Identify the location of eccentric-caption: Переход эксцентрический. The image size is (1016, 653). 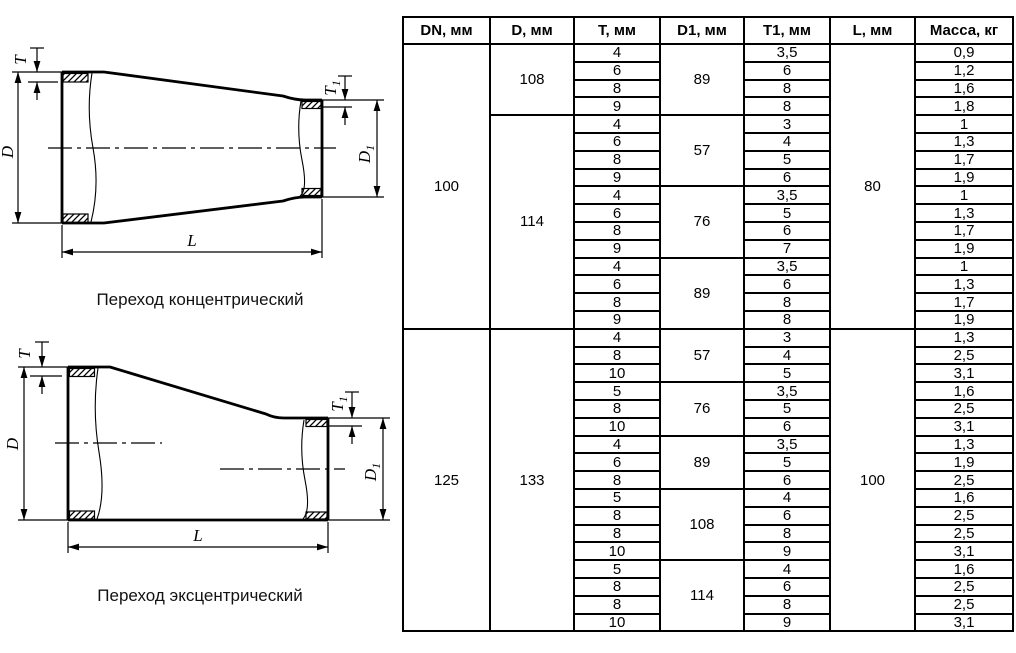
(200, 595).